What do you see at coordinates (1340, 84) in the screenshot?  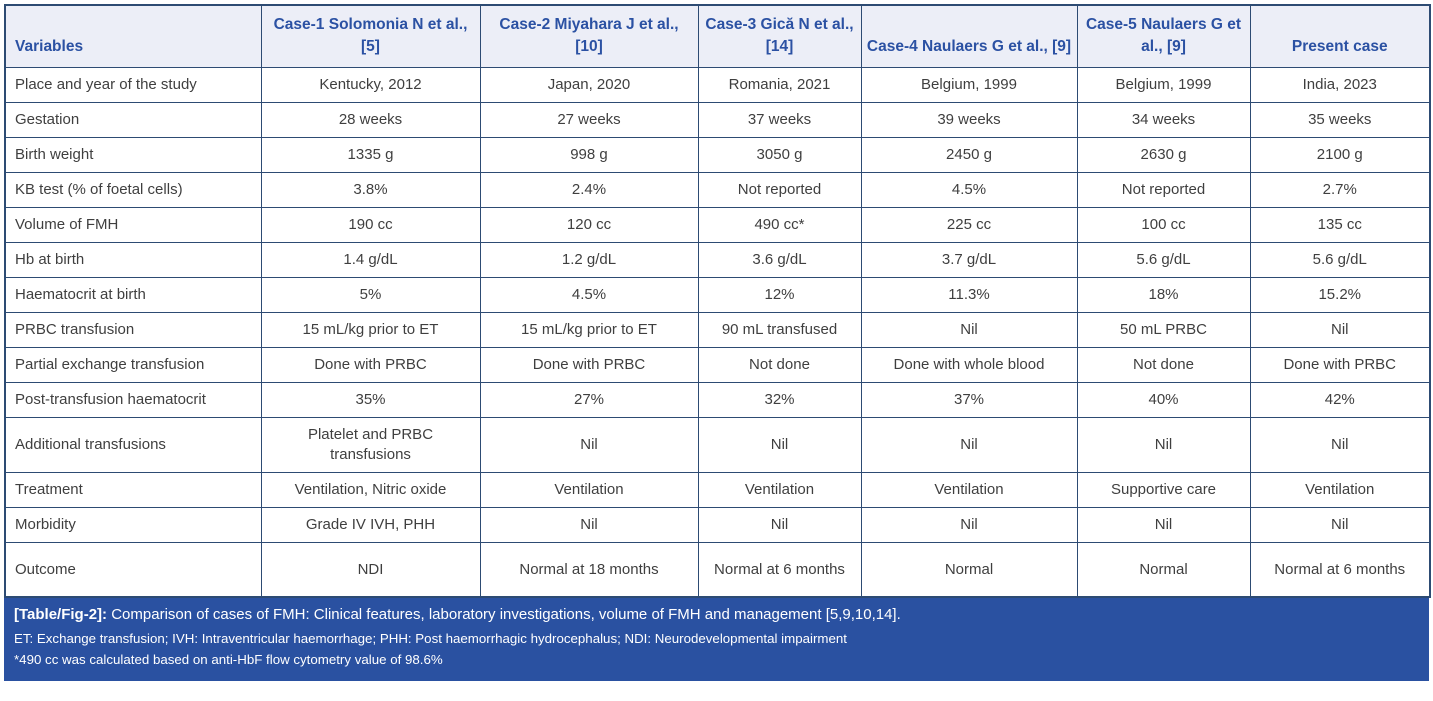 I see `value-cell: India, 2023` at bounding box center [1340, 84].